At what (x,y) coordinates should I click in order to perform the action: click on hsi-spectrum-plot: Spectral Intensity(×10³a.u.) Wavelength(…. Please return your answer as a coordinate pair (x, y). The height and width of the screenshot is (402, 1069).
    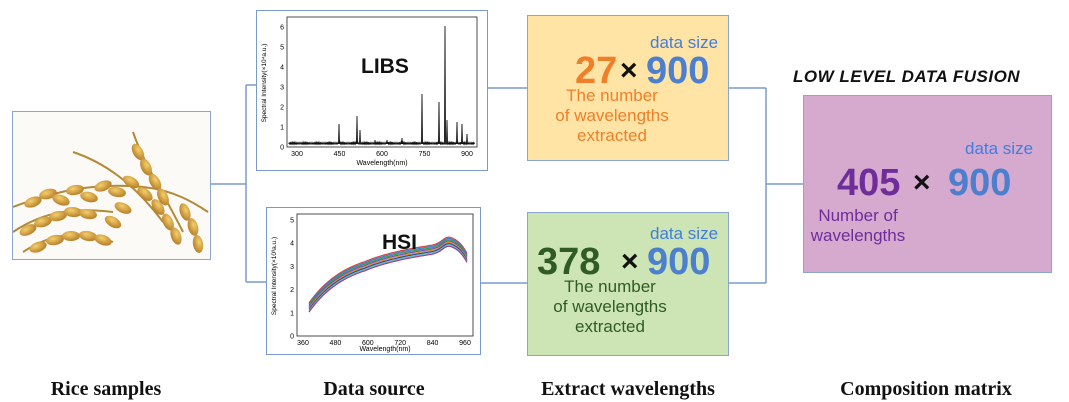
    Looking at the image, I should click on (372, 283).